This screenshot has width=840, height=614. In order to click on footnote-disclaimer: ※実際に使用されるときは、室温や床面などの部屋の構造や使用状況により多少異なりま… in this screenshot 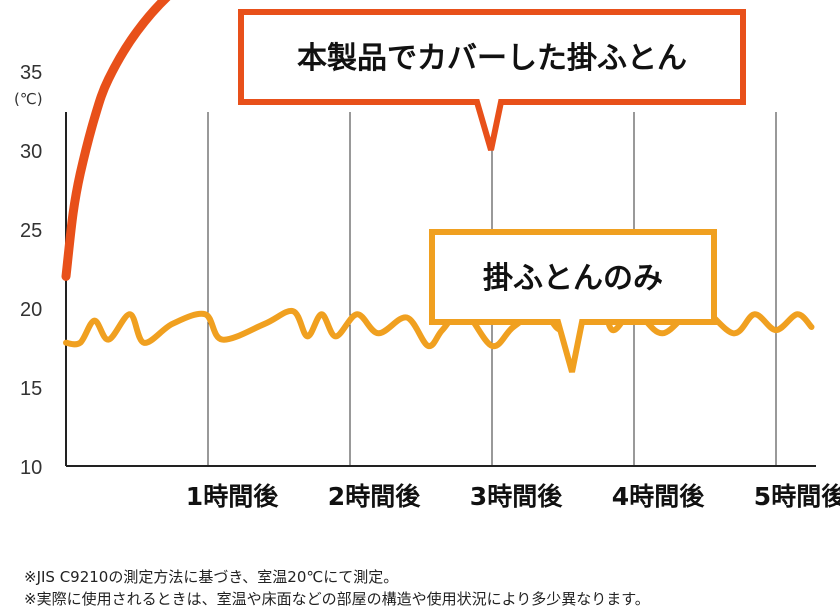, I will do `click(337, 599)`.